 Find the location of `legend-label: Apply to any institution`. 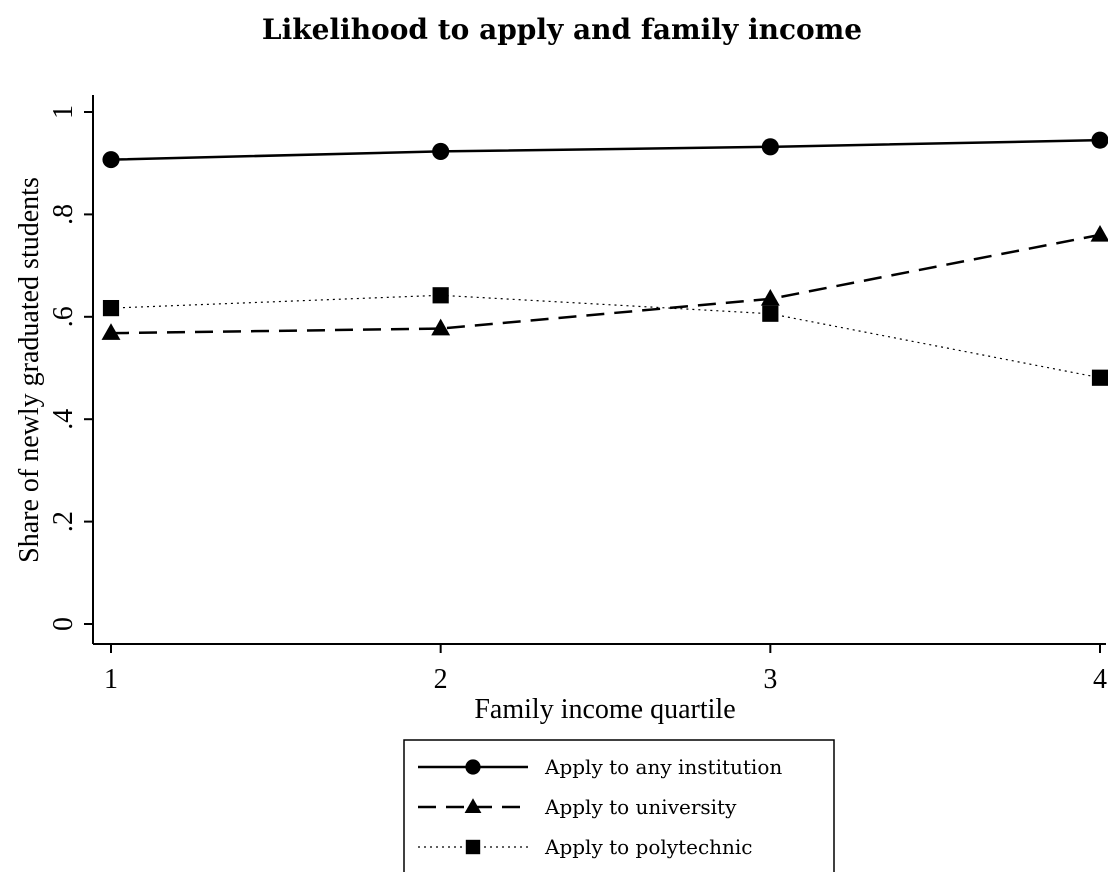

legend-label: Apply to any institution is located at coordinates (663, 767).